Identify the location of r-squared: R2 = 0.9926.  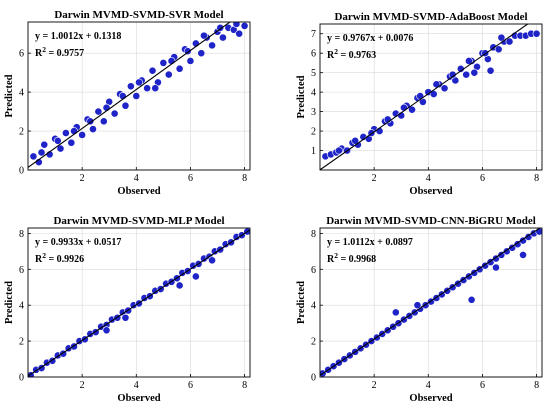
(59, 258).